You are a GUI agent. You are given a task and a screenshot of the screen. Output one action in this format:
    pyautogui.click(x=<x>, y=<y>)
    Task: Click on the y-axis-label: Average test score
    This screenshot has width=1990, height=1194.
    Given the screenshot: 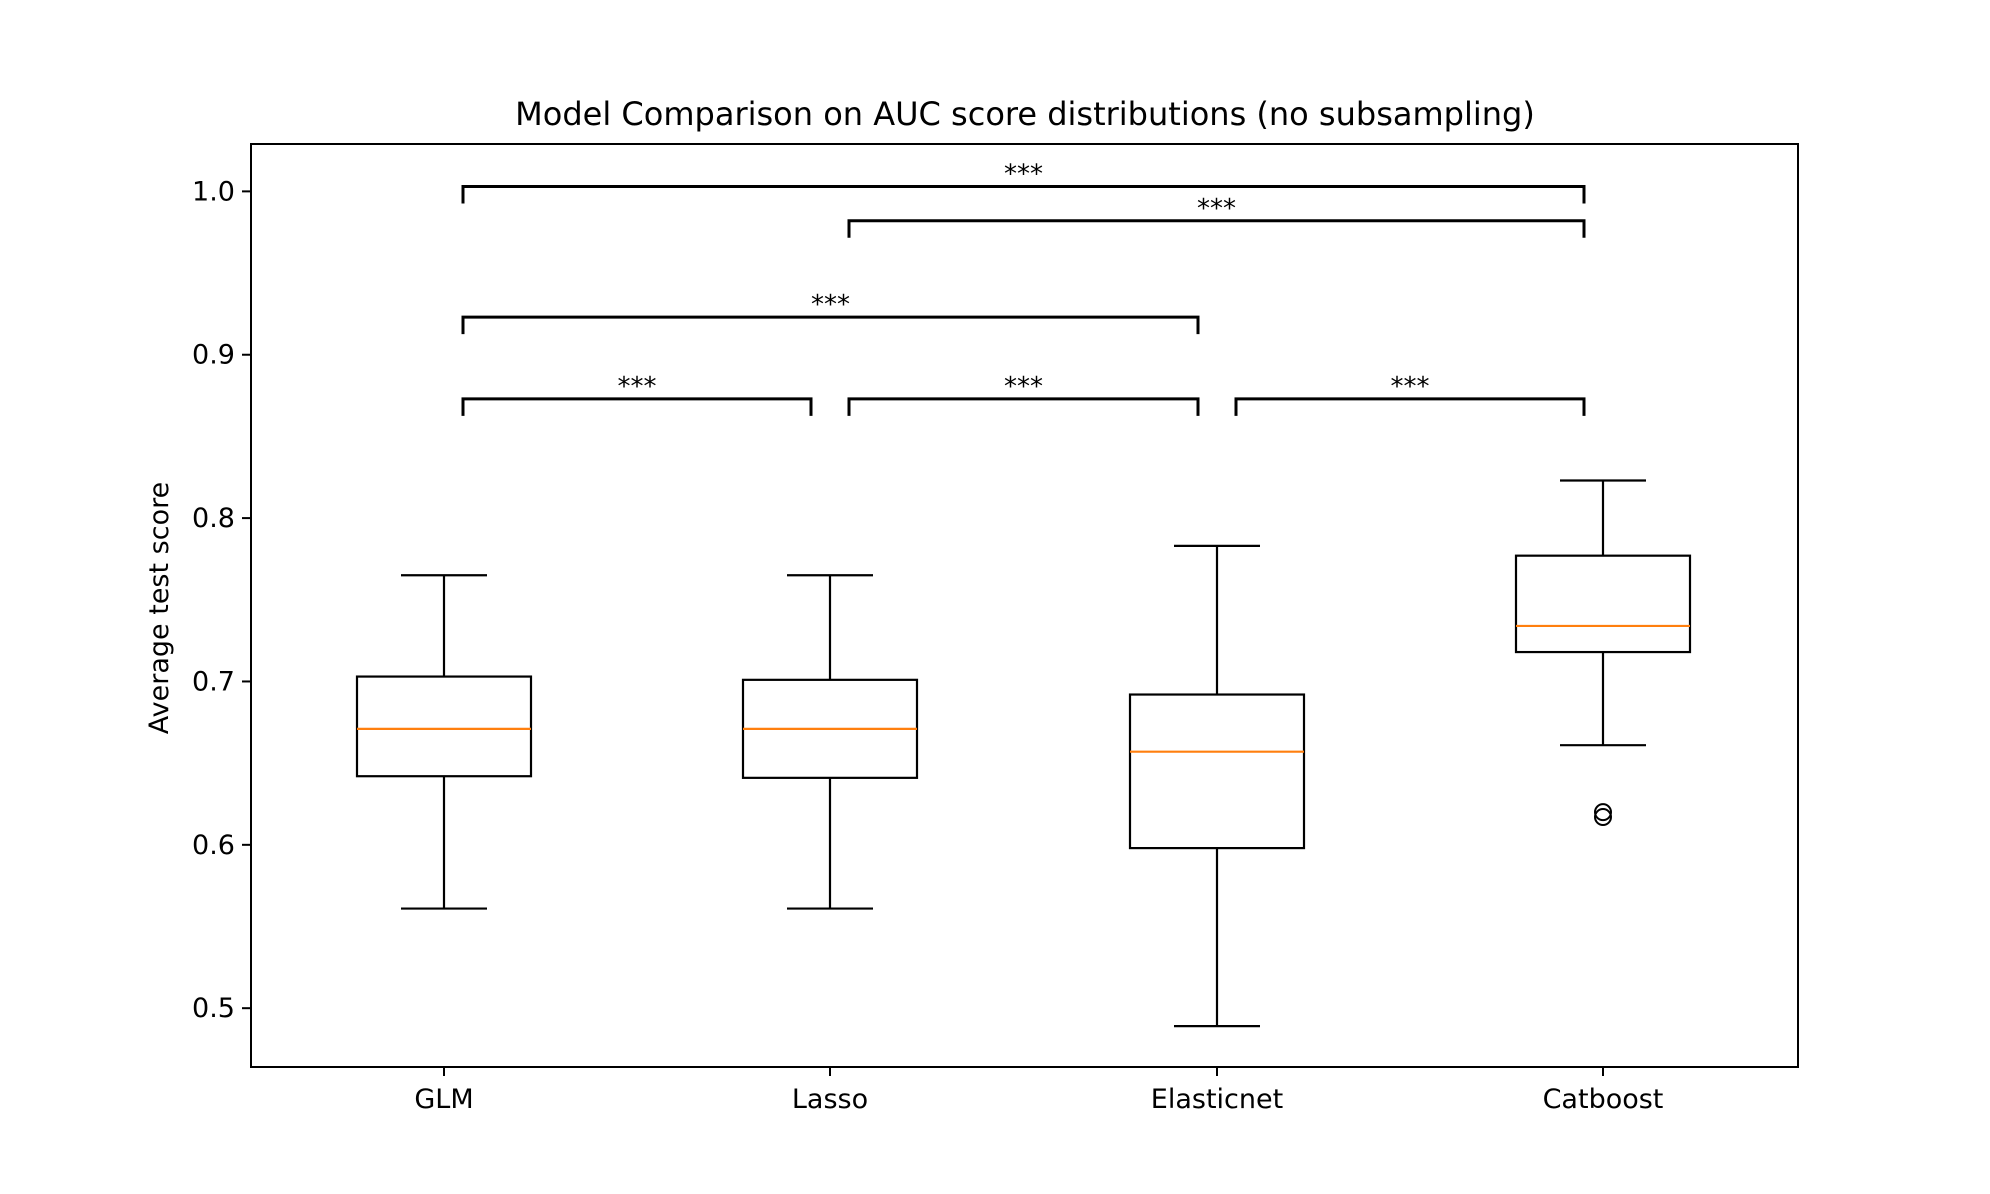 What is the action you would take?
    pyautogui.click(x=159, y=608)
    